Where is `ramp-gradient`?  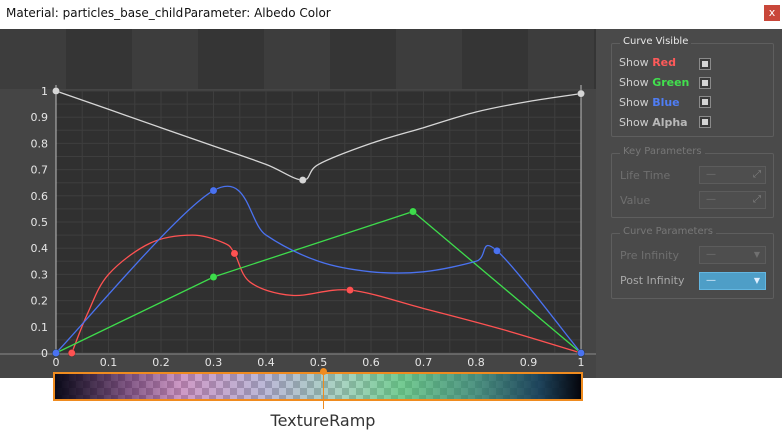 ramp-gradient is located at coordinates (318, 386).